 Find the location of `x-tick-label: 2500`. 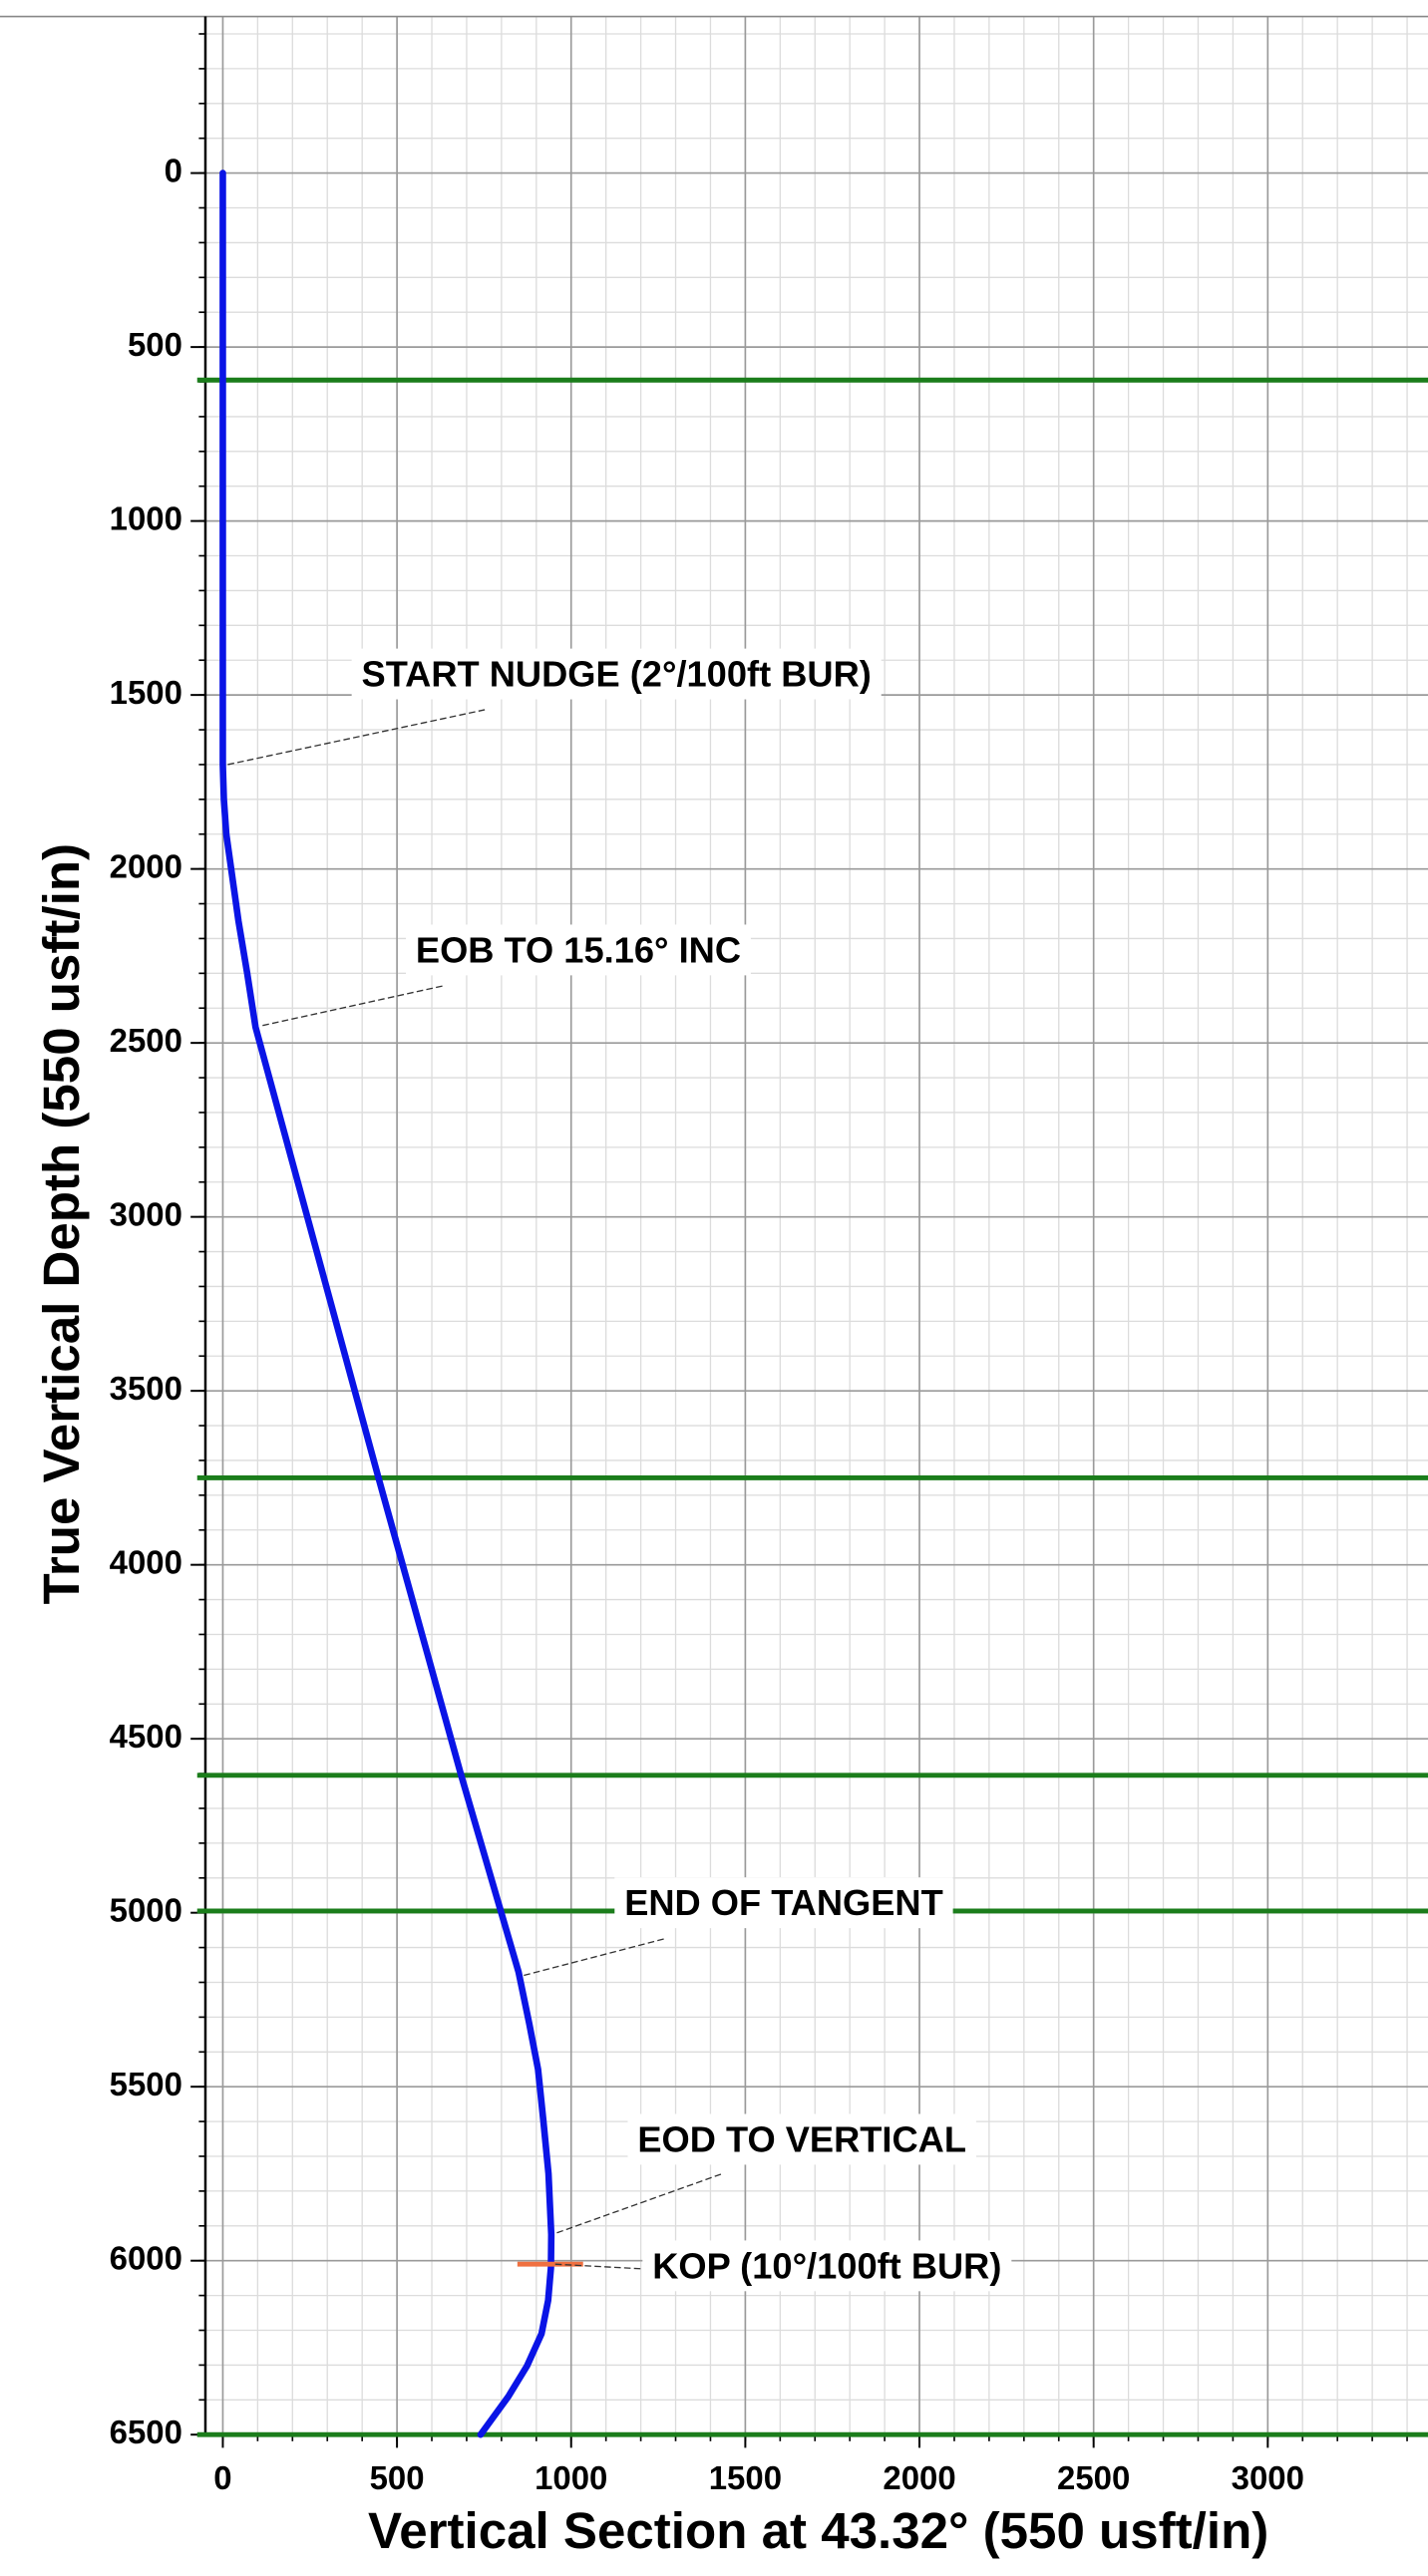

x-tick-label: 2500 is located at coordinates (1093, 2477).